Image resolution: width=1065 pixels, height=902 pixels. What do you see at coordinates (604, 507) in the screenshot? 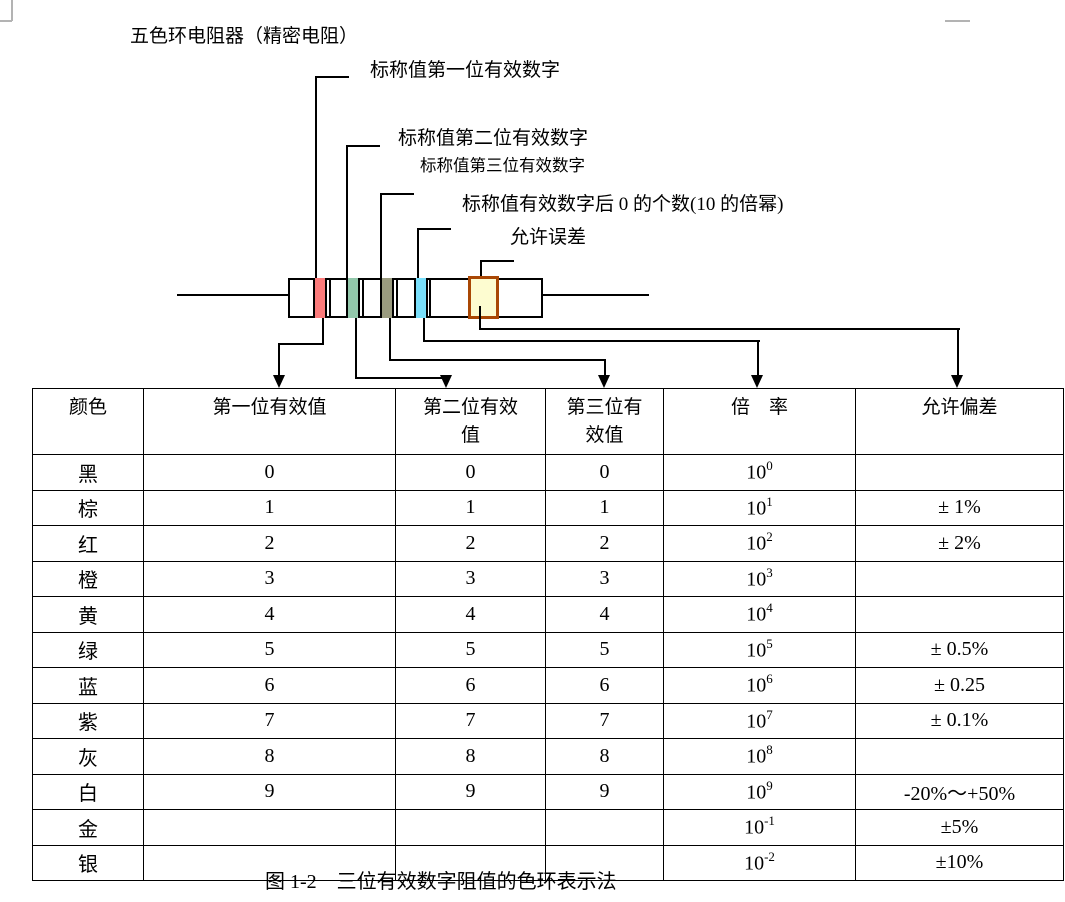
I see `cell-third-digit: 1` at bounding box center [604, 507].